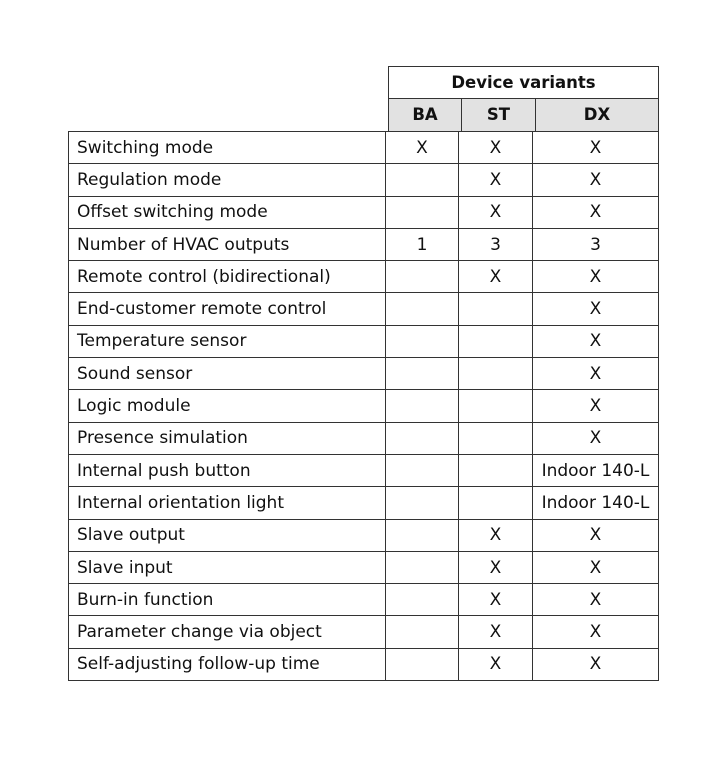 The height and width of the screenshot is (758, 720). I want to click on cell-dx: 3, so click(595, 244).